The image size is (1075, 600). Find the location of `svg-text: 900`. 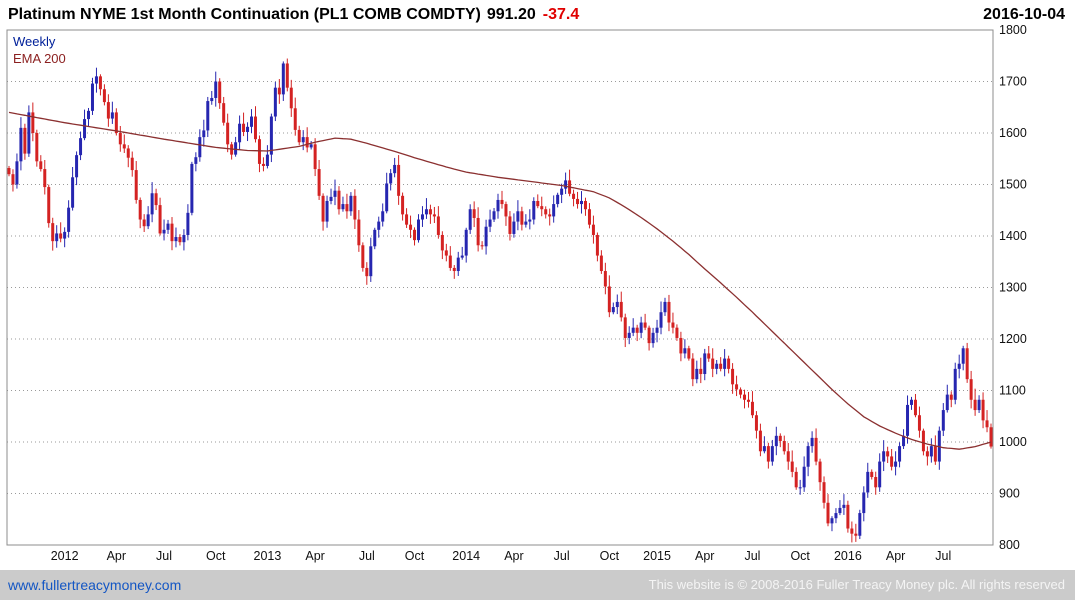

svg-text: 900 is located at coordinates (1009, 494).